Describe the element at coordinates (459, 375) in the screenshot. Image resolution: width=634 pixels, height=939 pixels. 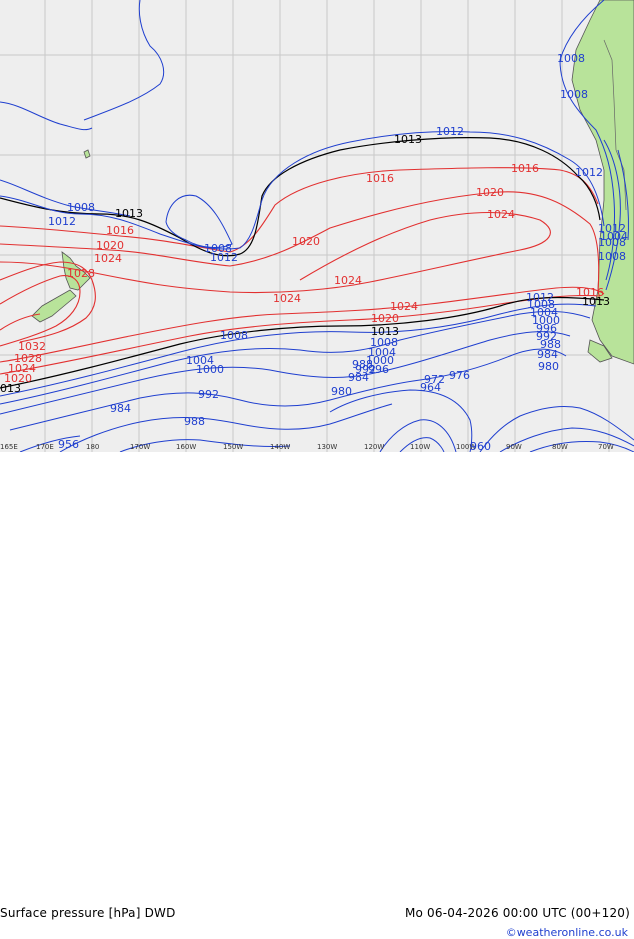
I see `isobar-label: 976` at that location.